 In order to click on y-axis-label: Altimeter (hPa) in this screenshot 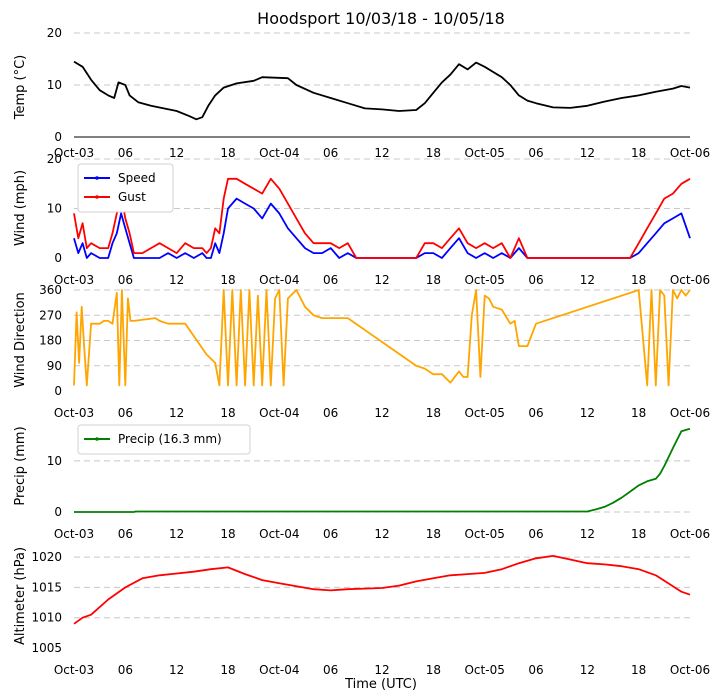, I will do `click(20, 596)`.